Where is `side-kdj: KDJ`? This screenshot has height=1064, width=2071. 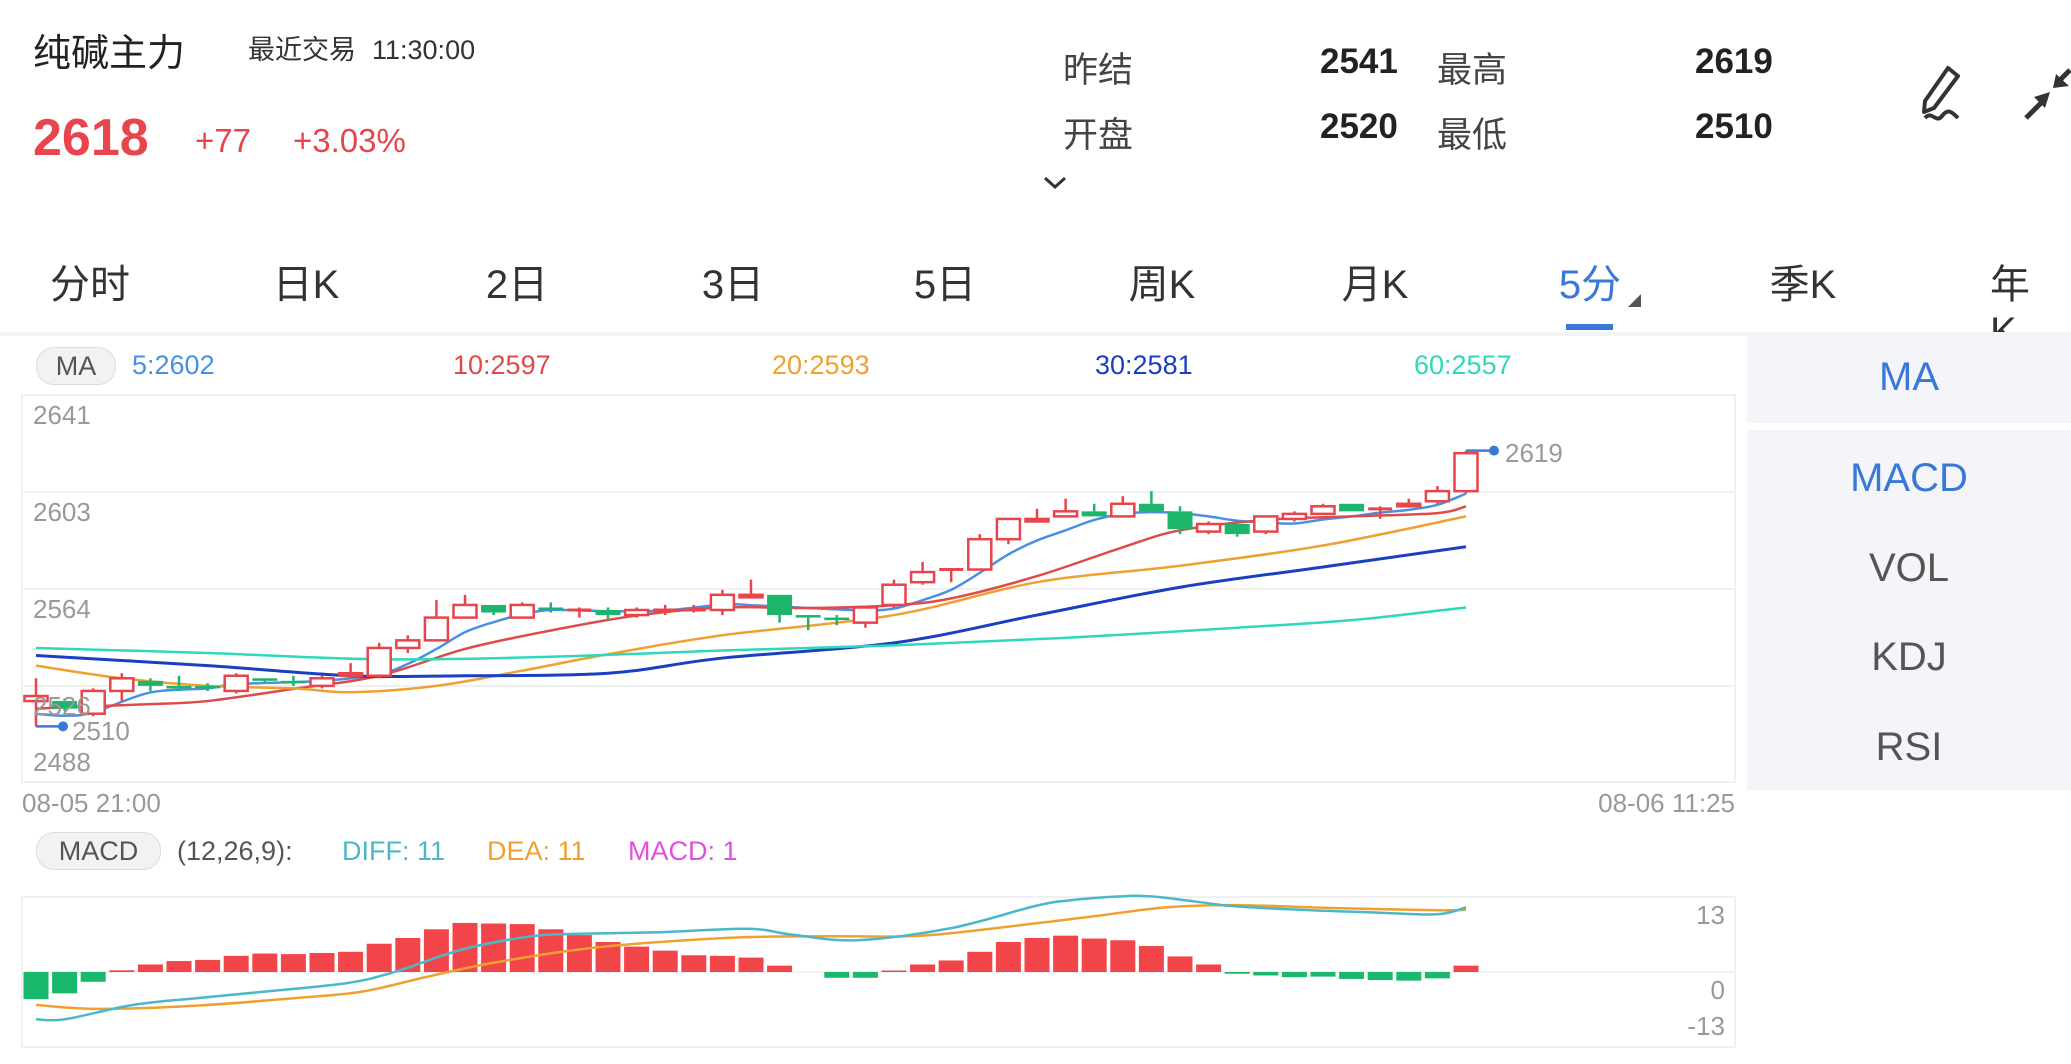 side-kdj: KDJ is located at coordinates (1909, 657).